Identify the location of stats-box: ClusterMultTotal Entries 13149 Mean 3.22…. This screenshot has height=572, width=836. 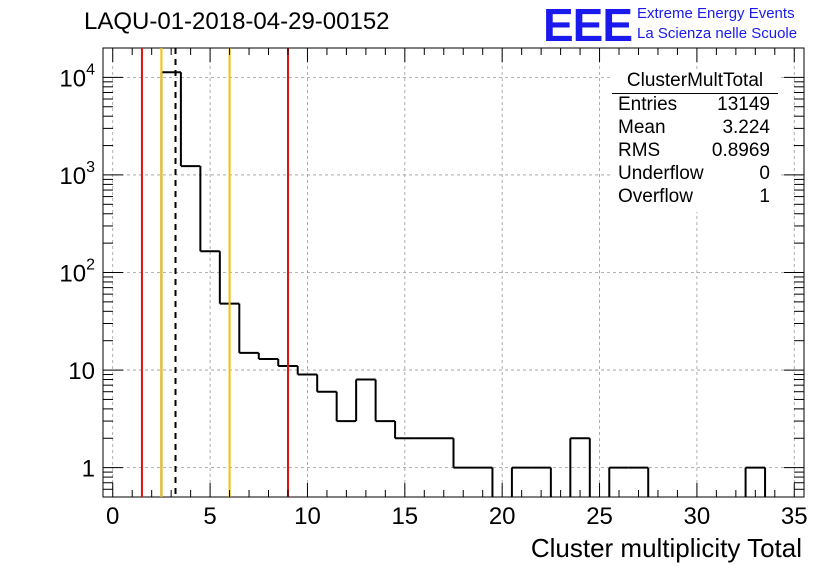
(695, 141).